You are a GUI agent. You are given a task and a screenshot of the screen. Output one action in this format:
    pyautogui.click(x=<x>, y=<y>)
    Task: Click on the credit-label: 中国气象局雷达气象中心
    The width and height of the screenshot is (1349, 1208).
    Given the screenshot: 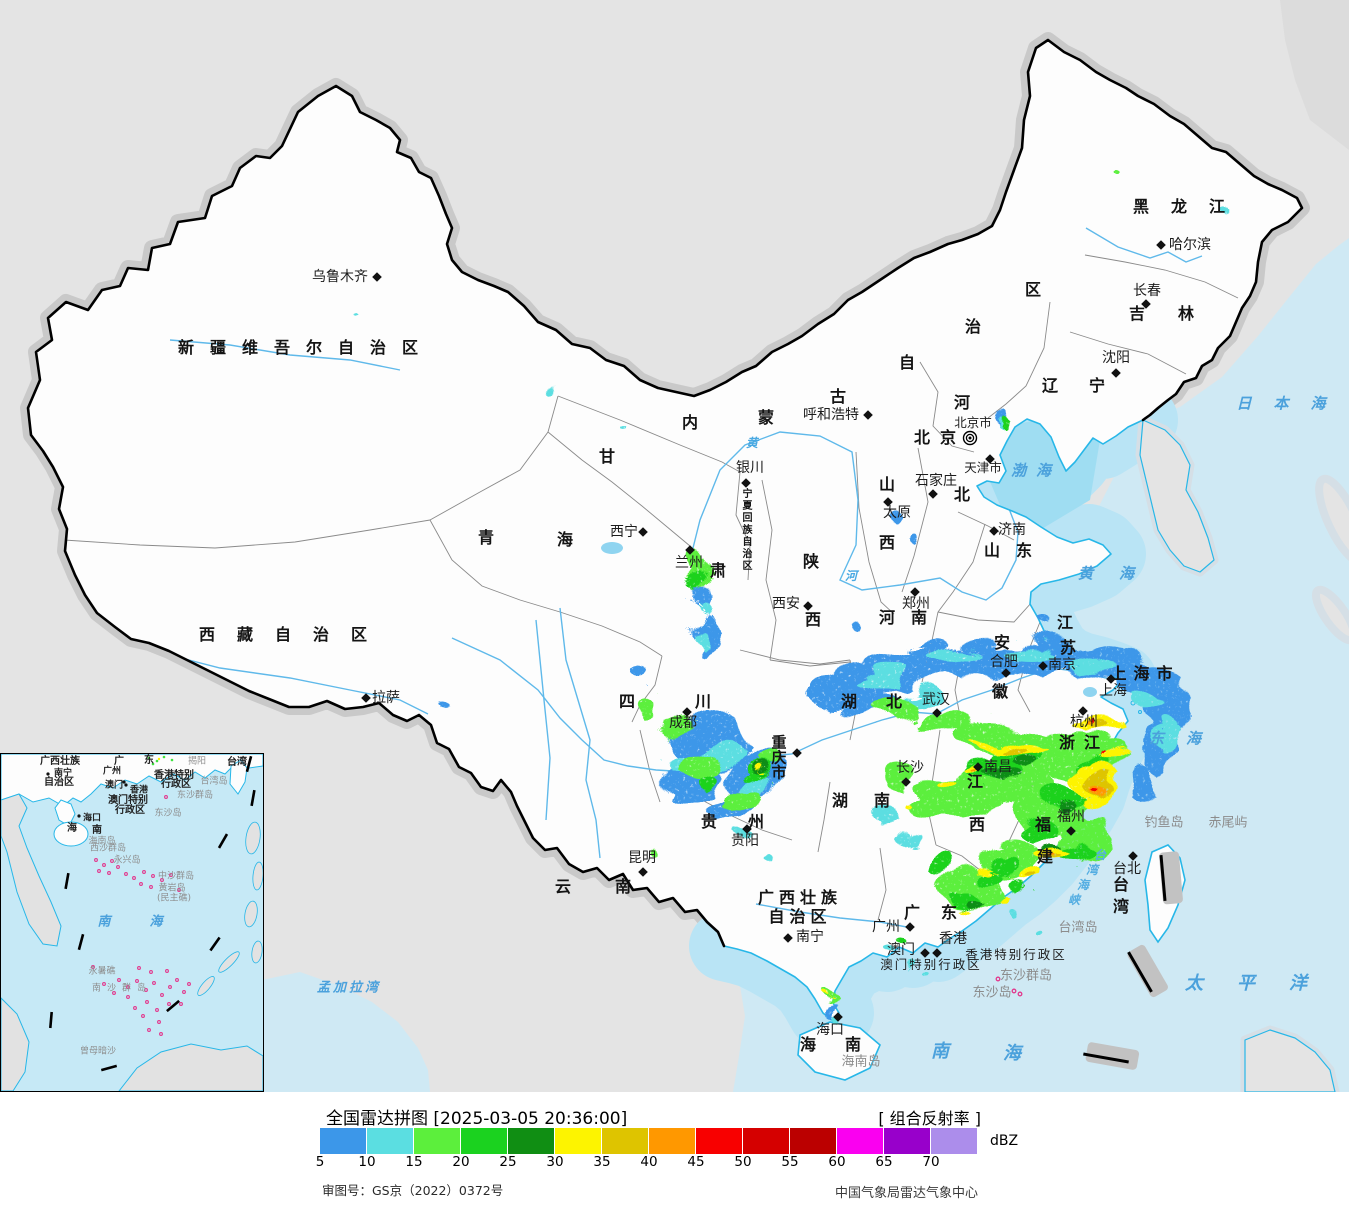 What is the action you would take?
    pyautogui.click(x=906, y=1193)
    